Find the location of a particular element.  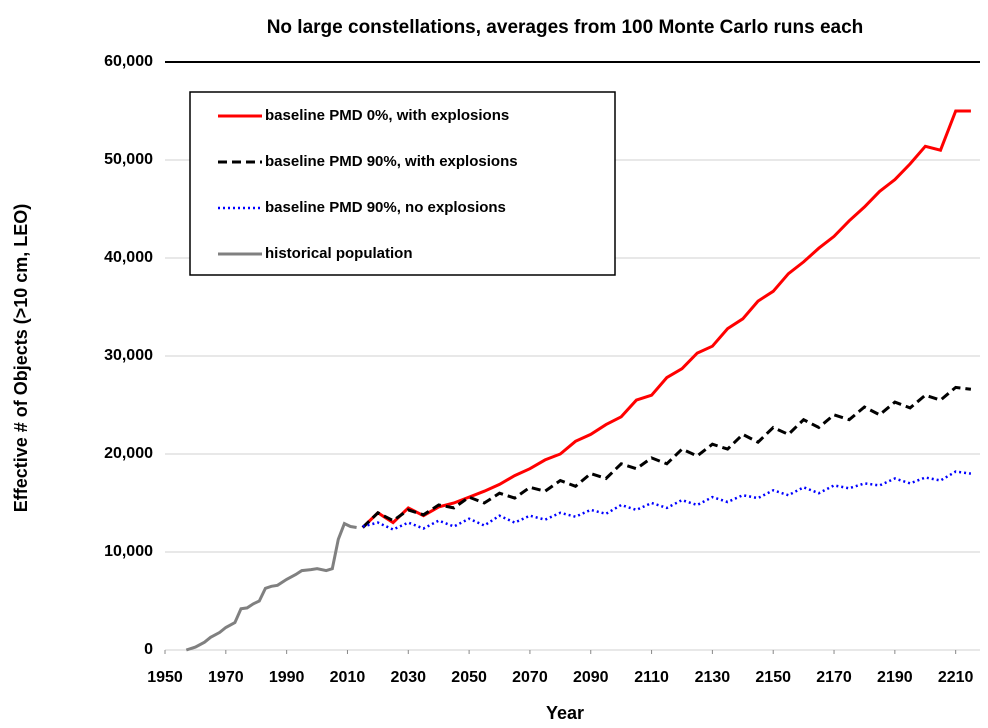

x-tick-label: 2150 is located at coordinates (773, 677).